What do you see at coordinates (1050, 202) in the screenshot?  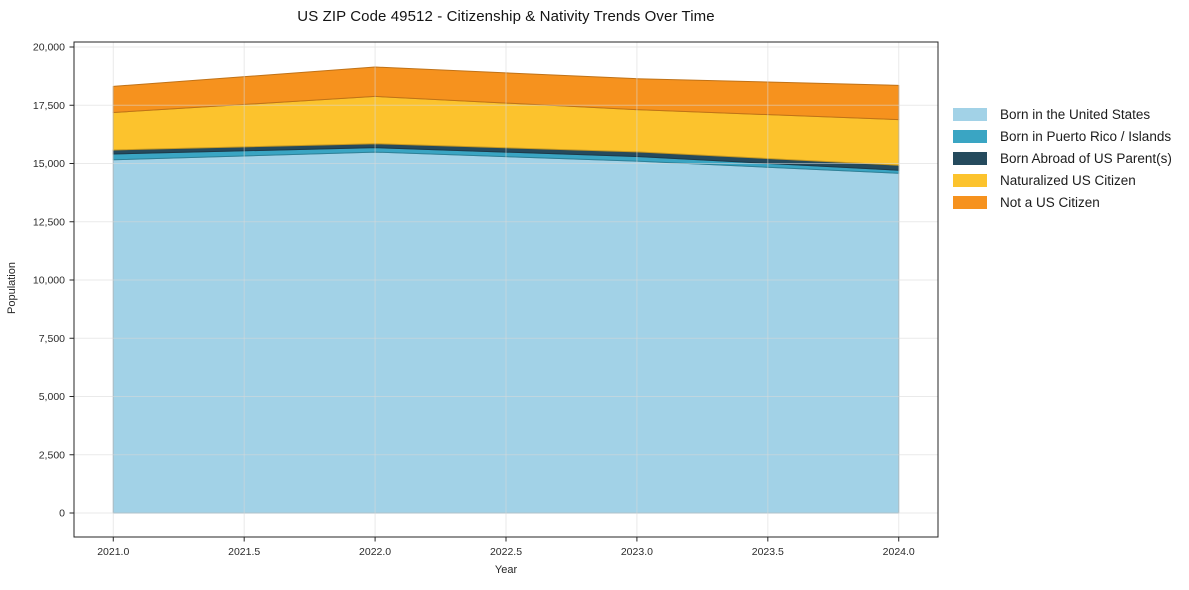 I see `legend-label: Not a US Citizen` at bounding box center [1050, 202].